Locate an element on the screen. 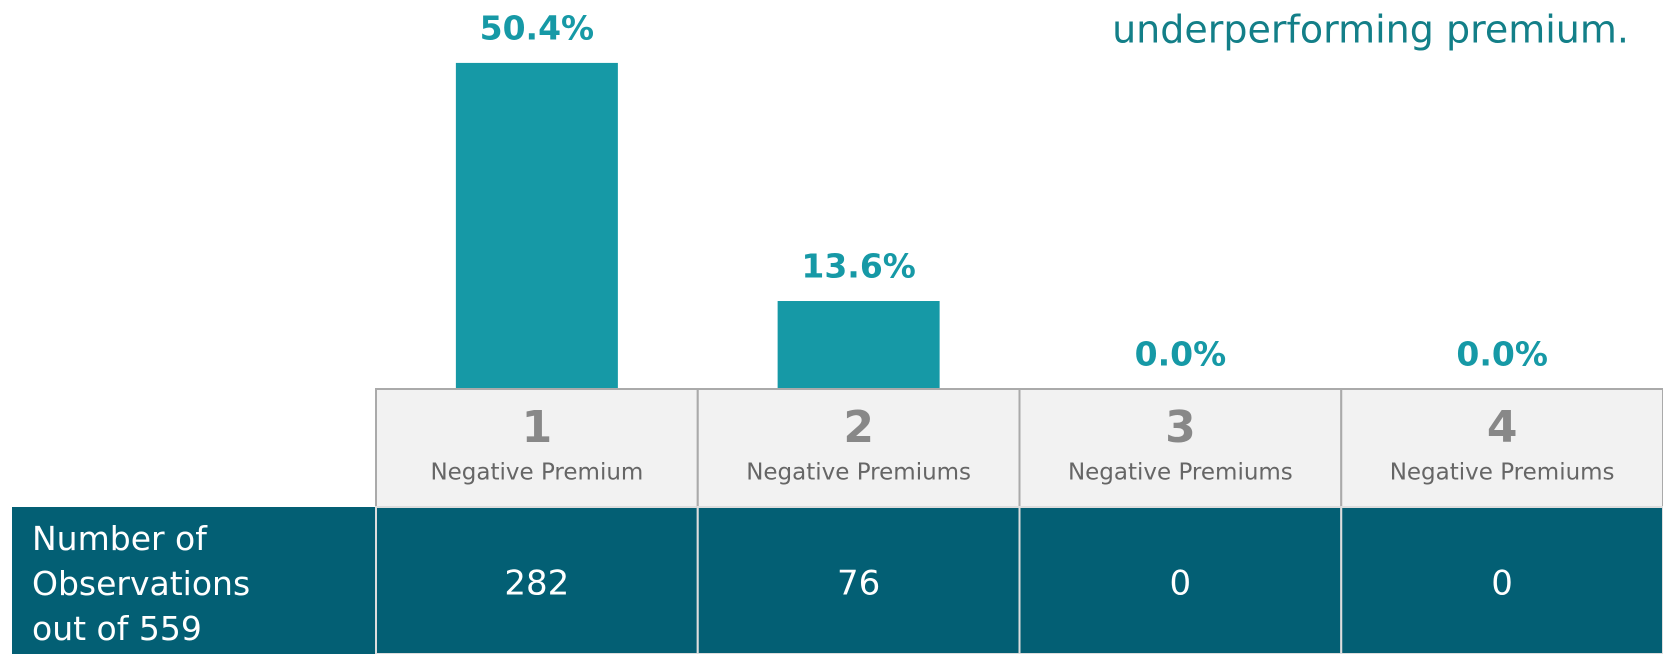 This screenshot has width=1663, height=654. category-number: 2 is located at coordinates (858, 427).